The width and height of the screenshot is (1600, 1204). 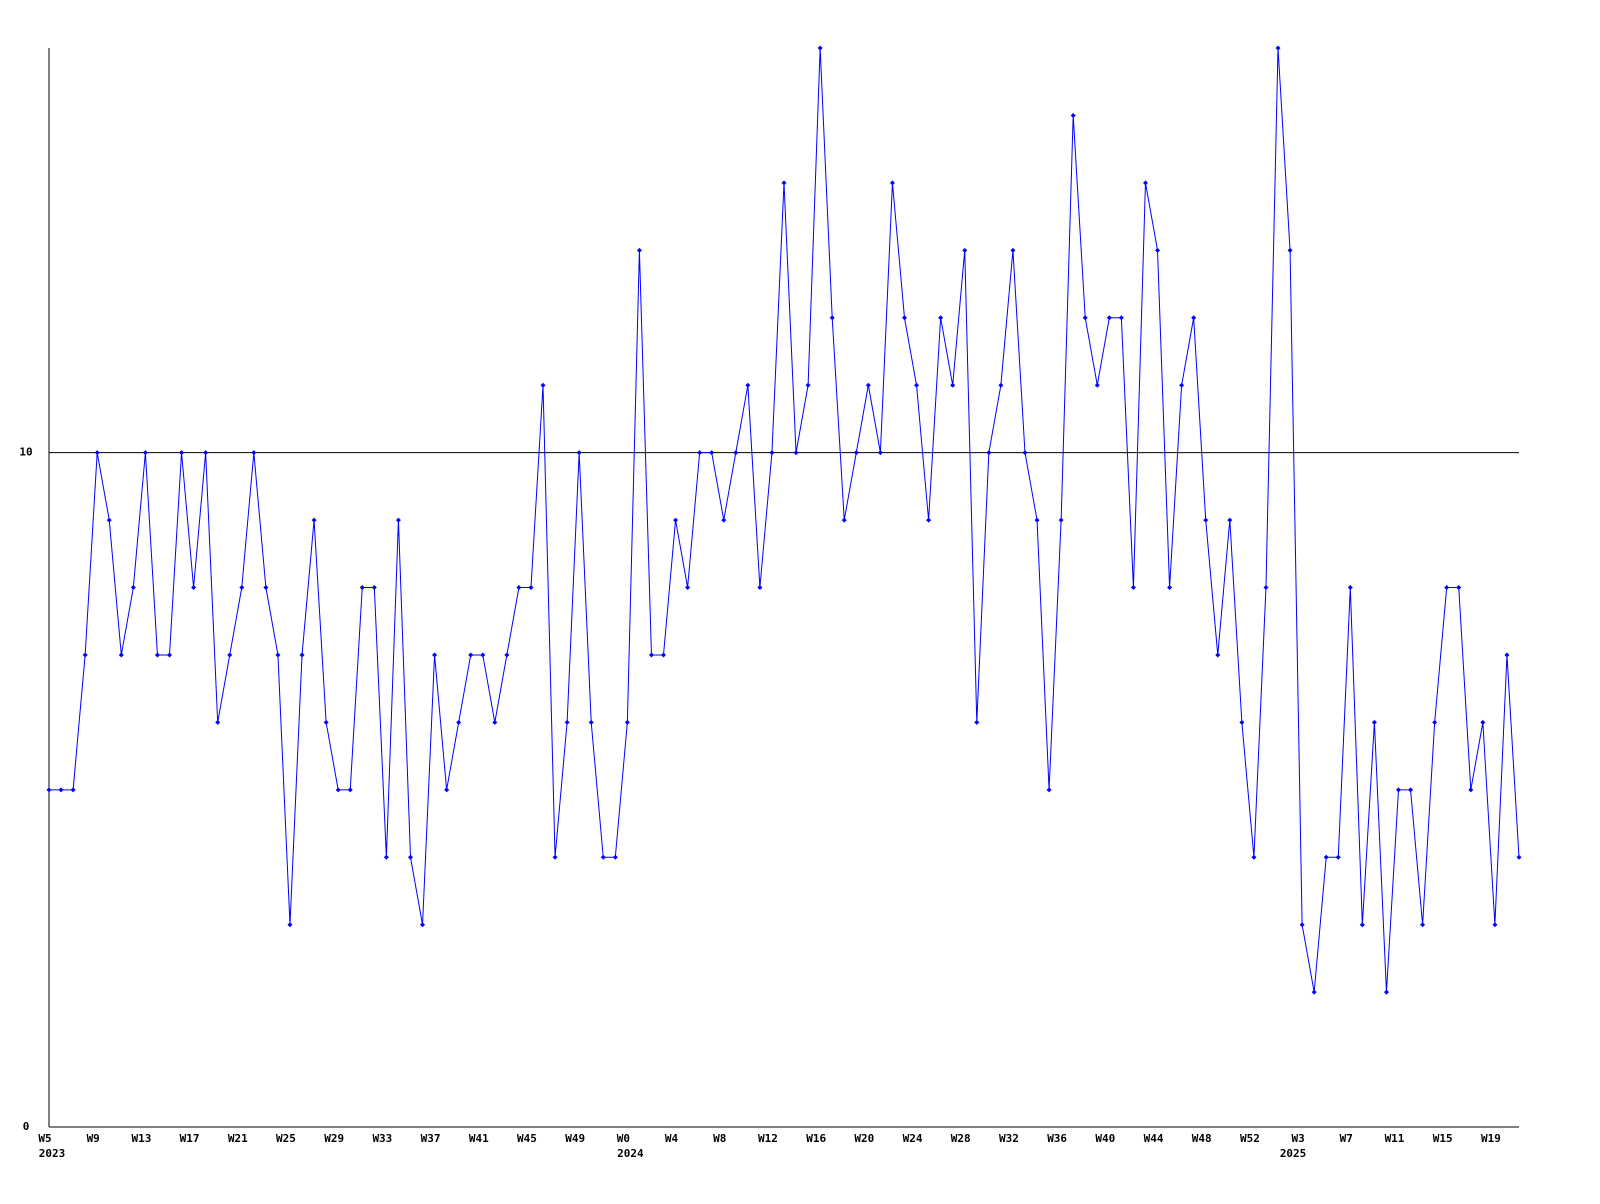 I want to click on x-tick-label: W7, so click(x=1346, y=1138).